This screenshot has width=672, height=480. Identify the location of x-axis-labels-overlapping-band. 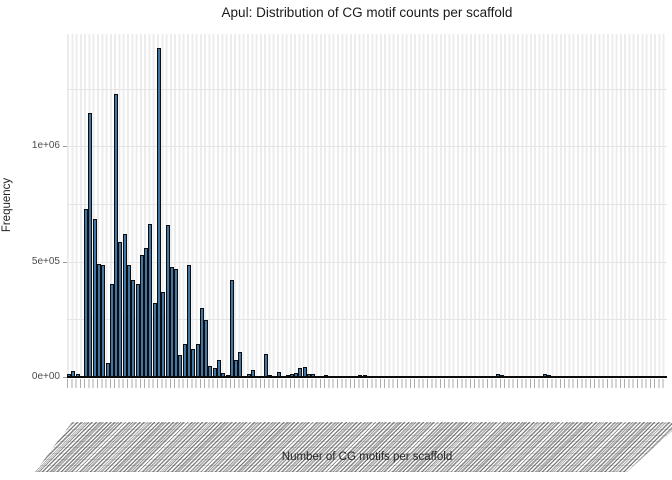
(353, 447).